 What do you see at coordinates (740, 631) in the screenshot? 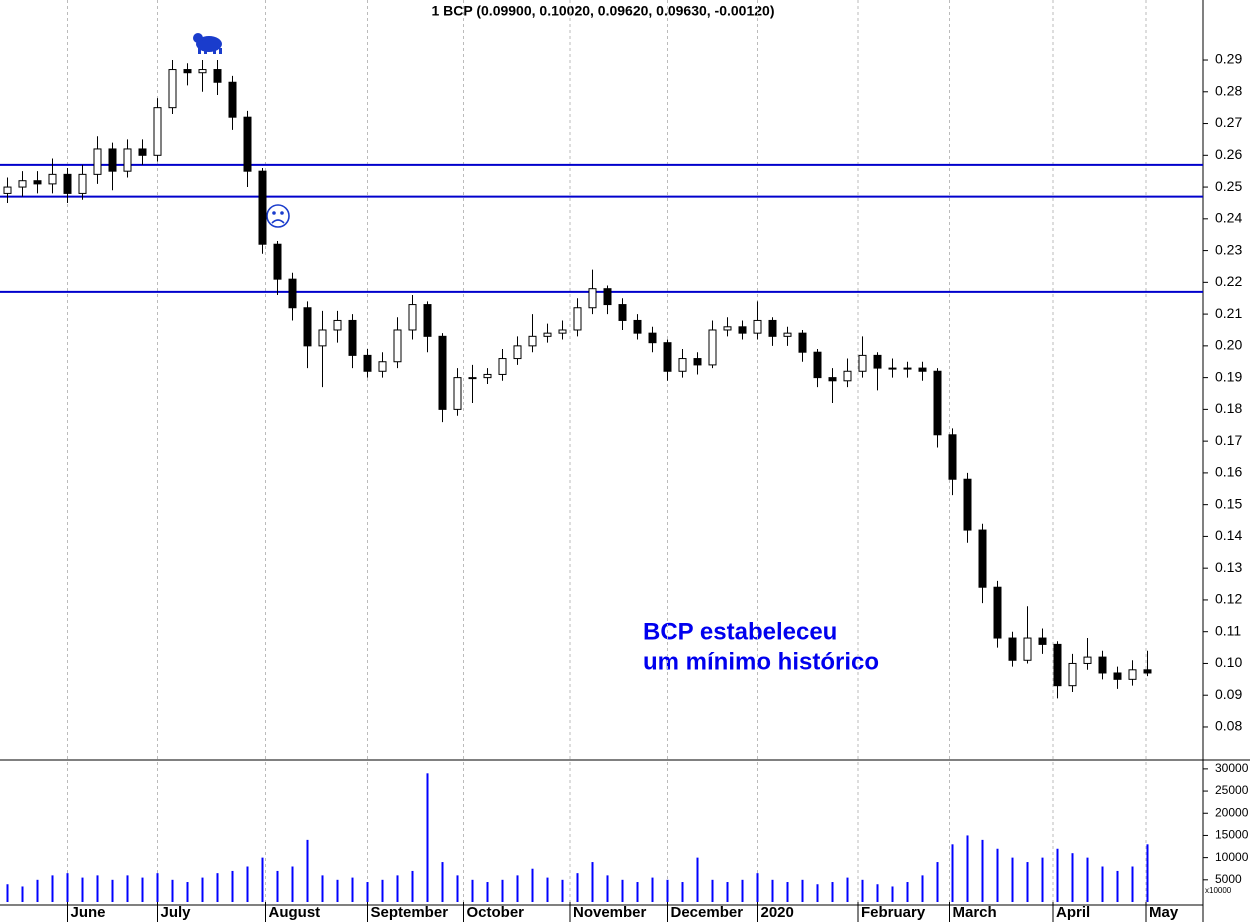
I see `annotation: BCP estabeleceu` at bounding box center [740, 631].